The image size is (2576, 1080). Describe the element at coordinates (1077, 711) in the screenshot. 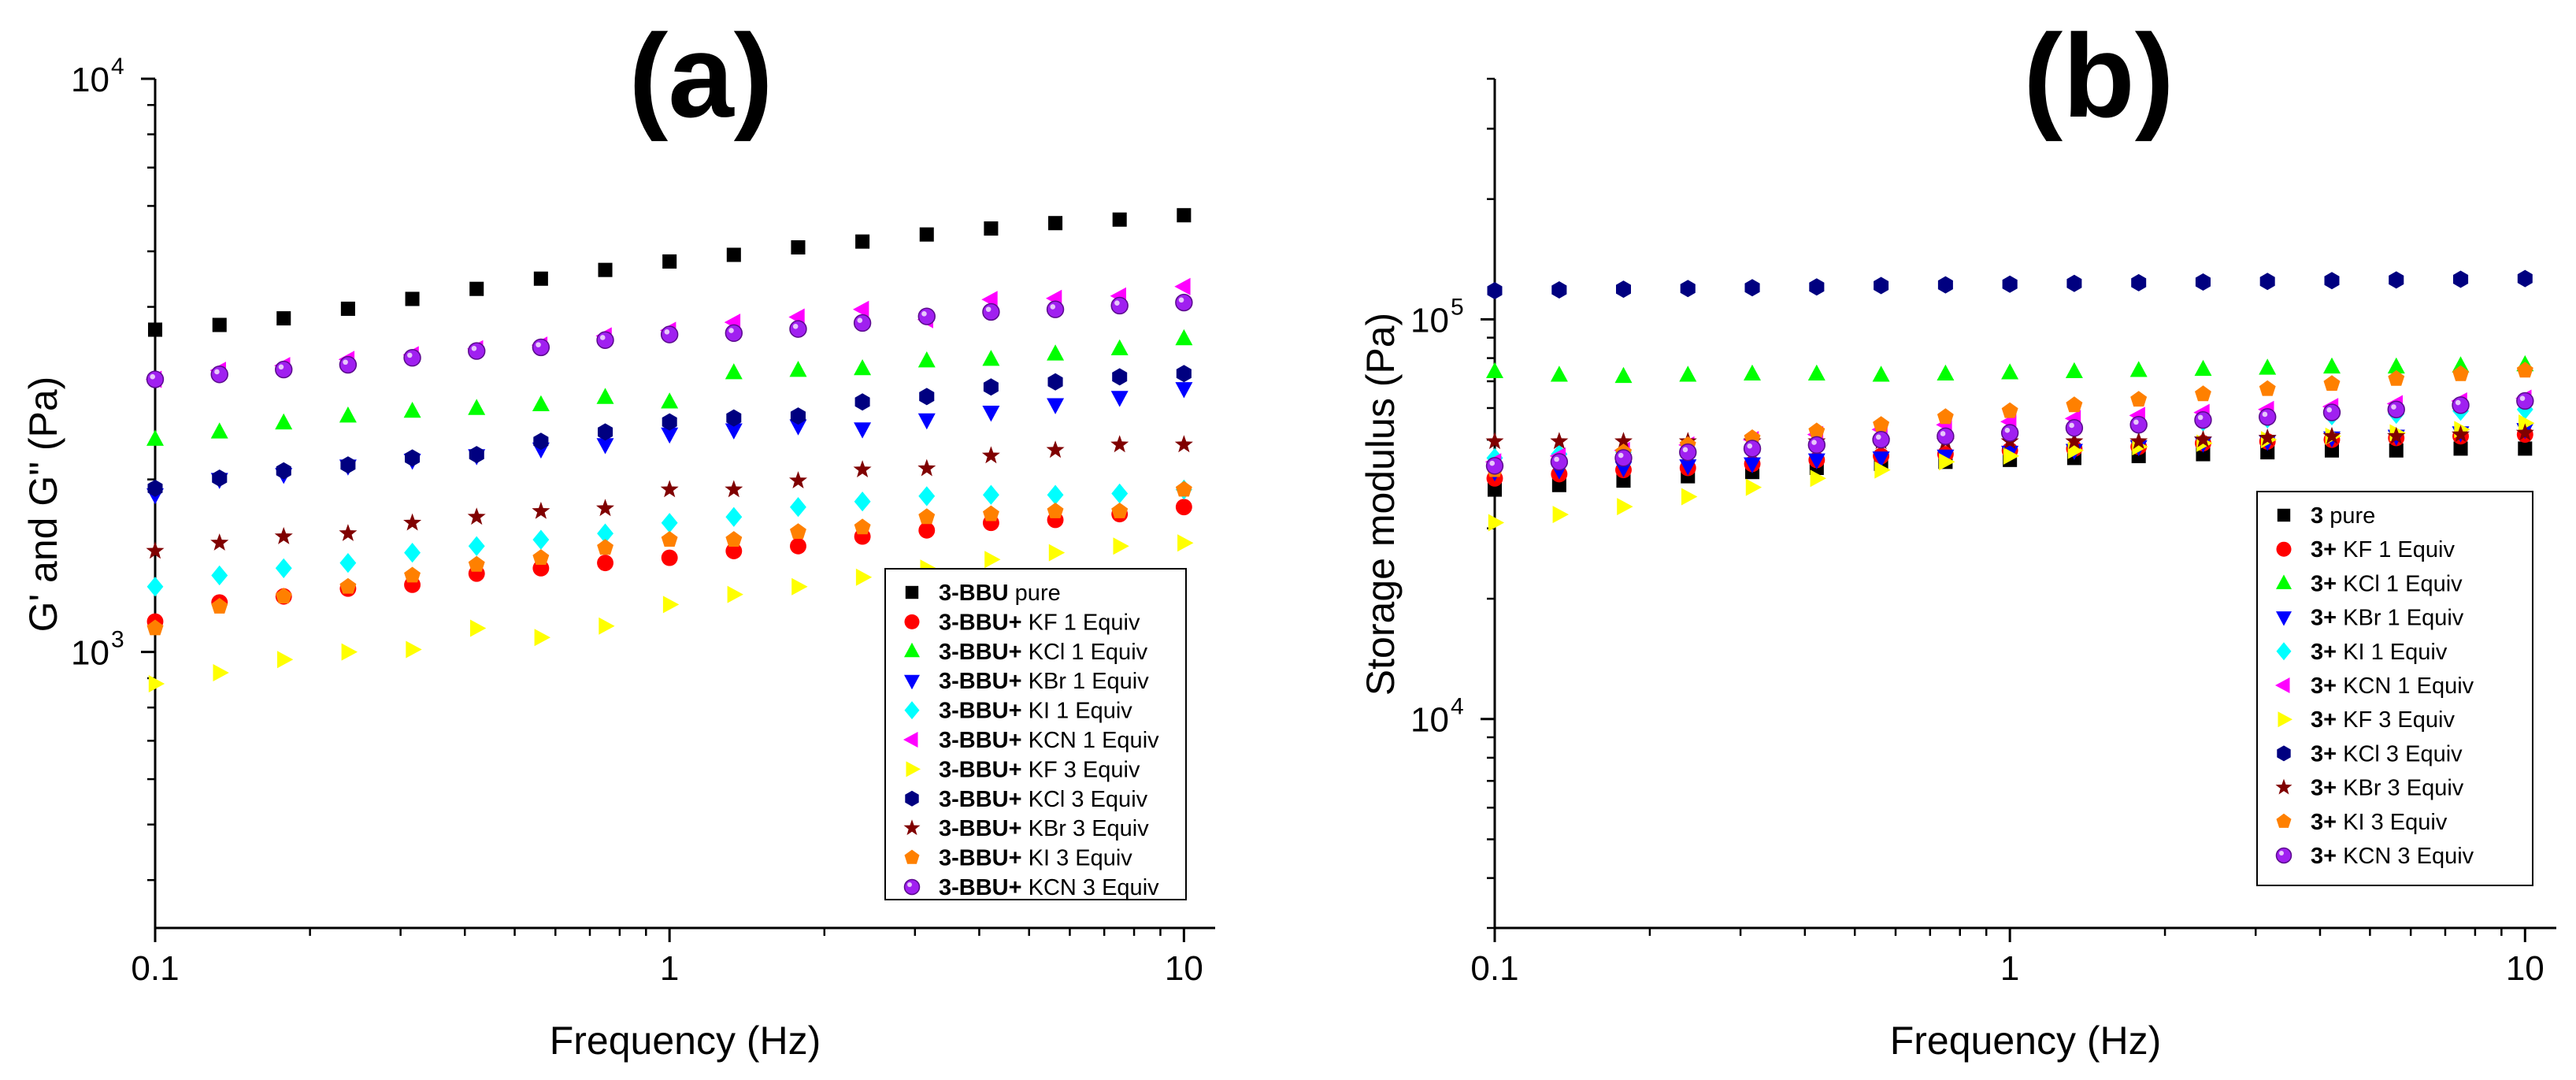

I see `legend-label-rest: KI 1 Equiv` at that location.